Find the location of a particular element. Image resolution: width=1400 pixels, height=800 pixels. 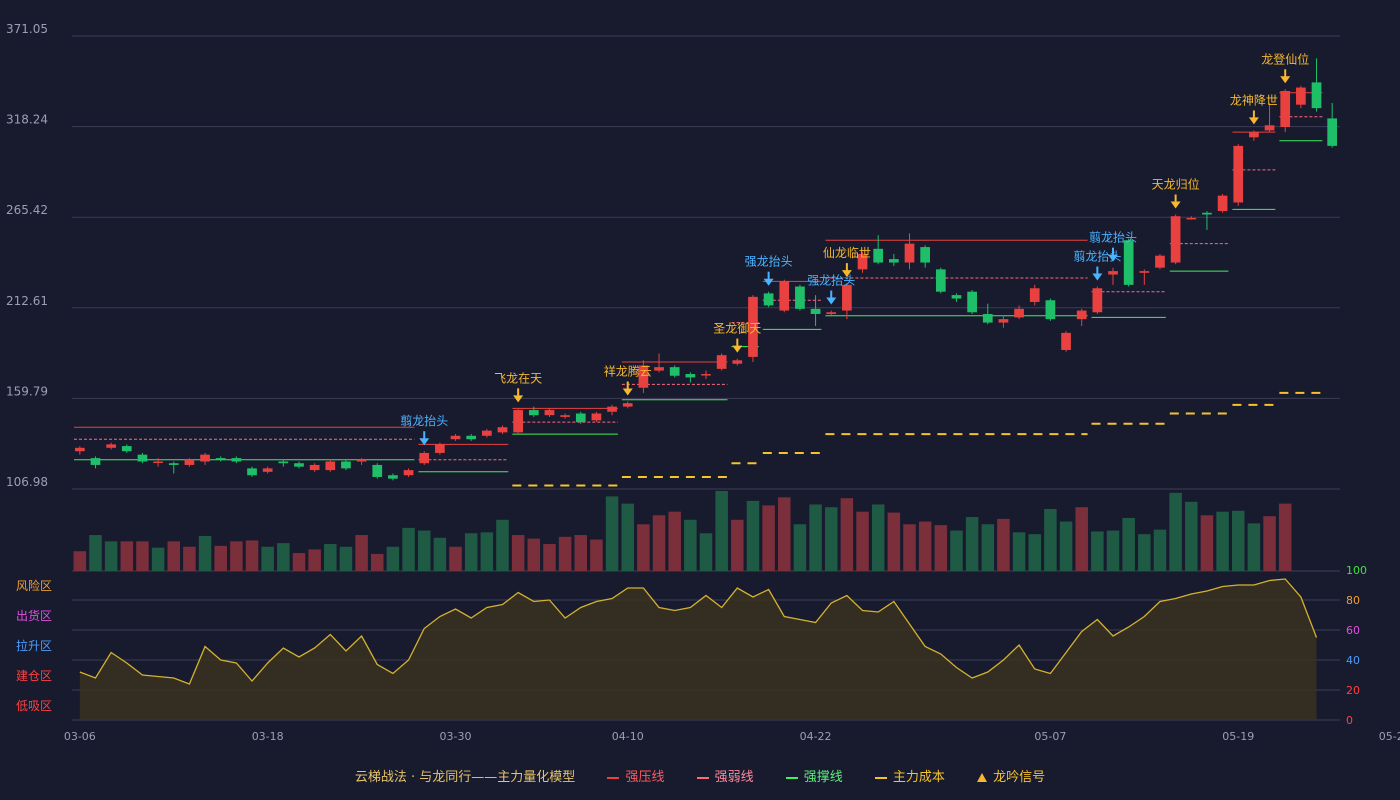

weak-resist-swatch is located at coordinates (702, 777).